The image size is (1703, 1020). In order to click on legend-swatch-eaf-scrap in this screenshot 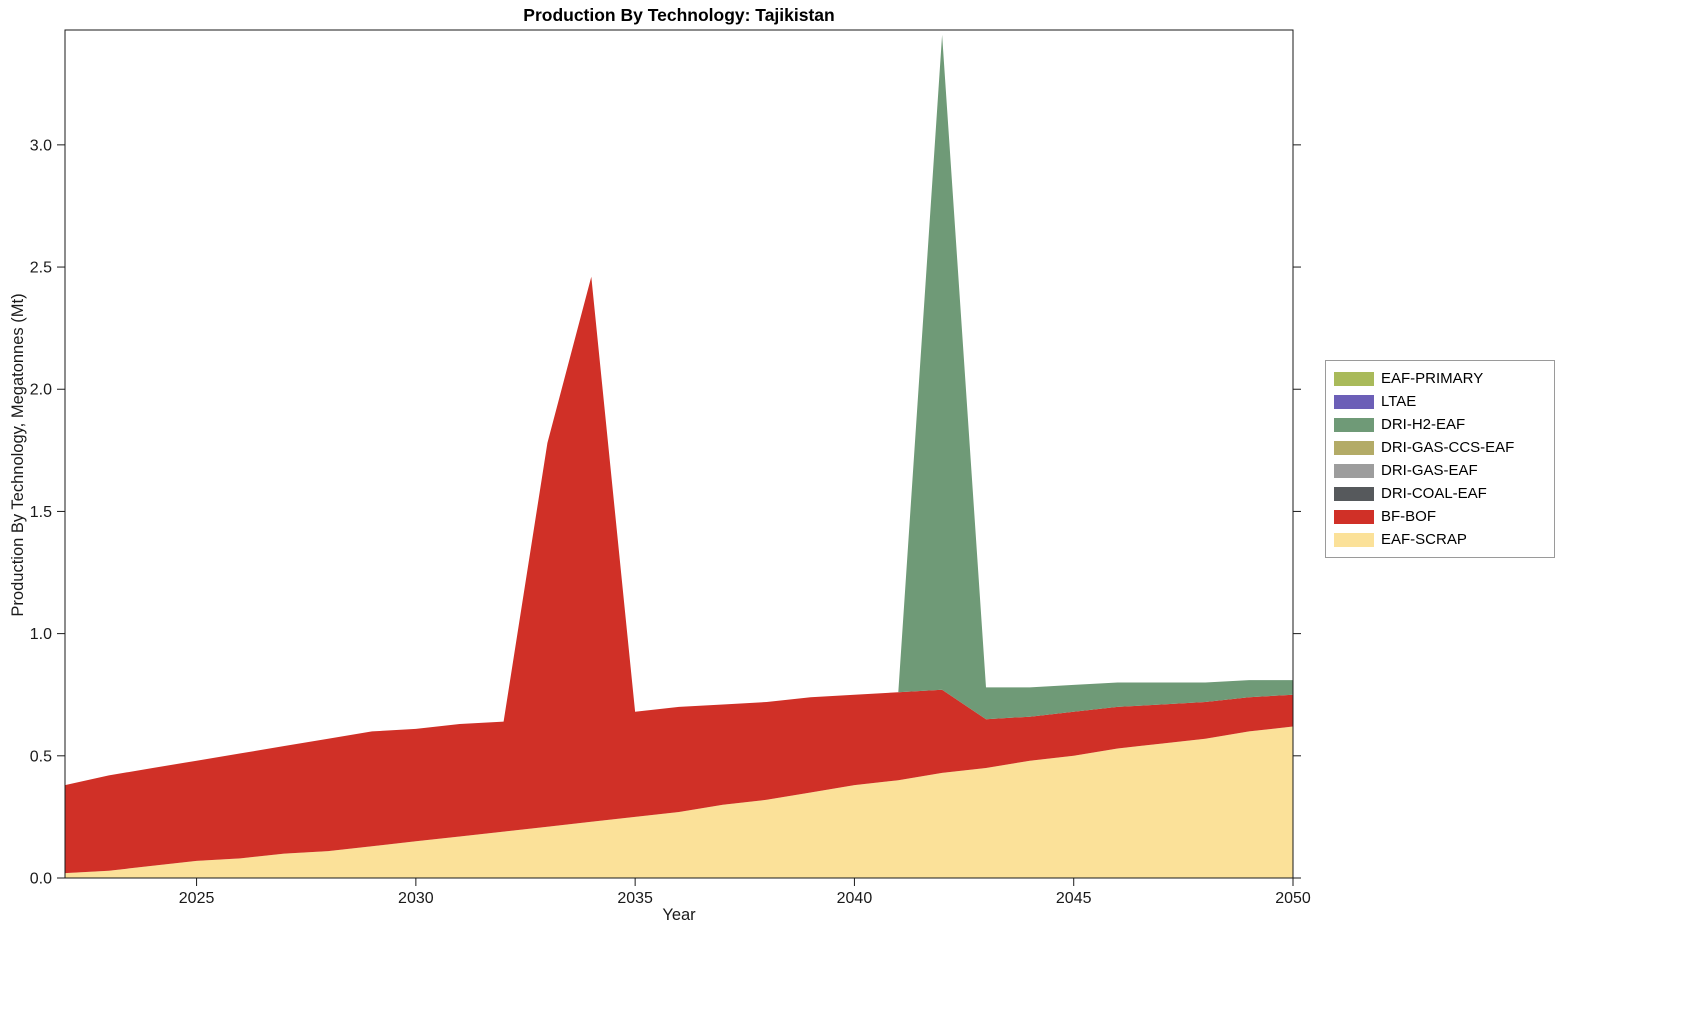, I will do `click(1354, 539)`.